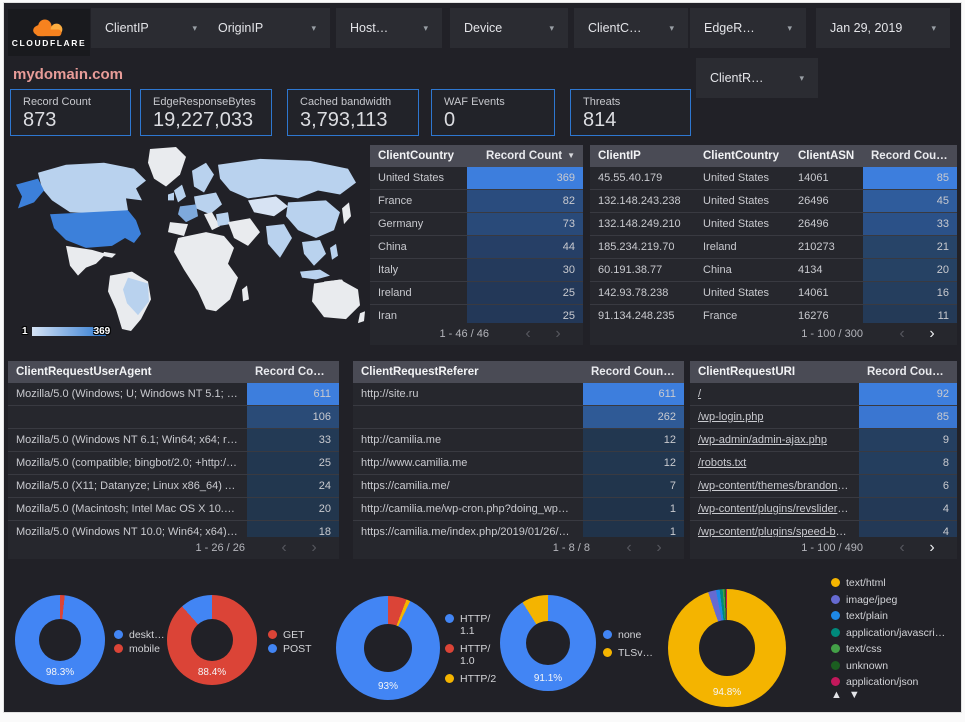 Image resolution: width=965 pixels, height=722 pixels. I want to click on table-cell: Germany, so click(401, 224).